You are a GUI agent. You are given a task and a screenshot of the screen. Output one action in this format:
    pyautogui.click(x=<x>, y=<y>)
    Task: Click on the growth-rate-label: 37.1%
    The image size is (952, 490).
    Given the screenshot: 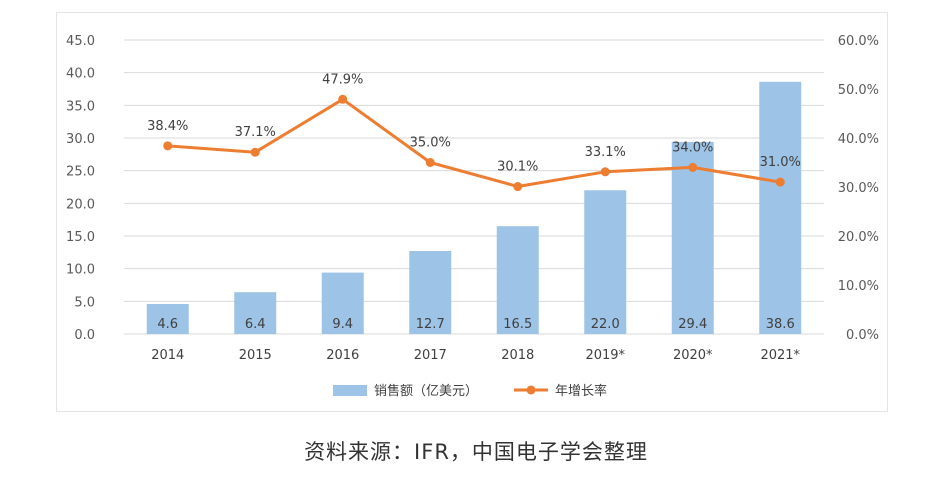 What is the action you would take?
    pyautogui.click(x=255, y=132)
    